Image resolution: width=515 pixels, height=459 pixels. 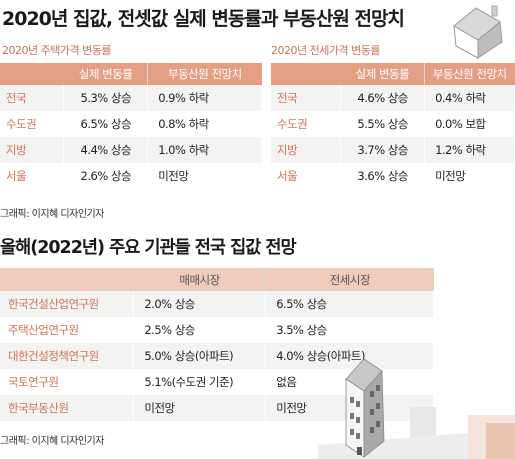 I want to click on table-row: 전국 4.6% 상승 0.4% 하락, so click(x=393, y=98).